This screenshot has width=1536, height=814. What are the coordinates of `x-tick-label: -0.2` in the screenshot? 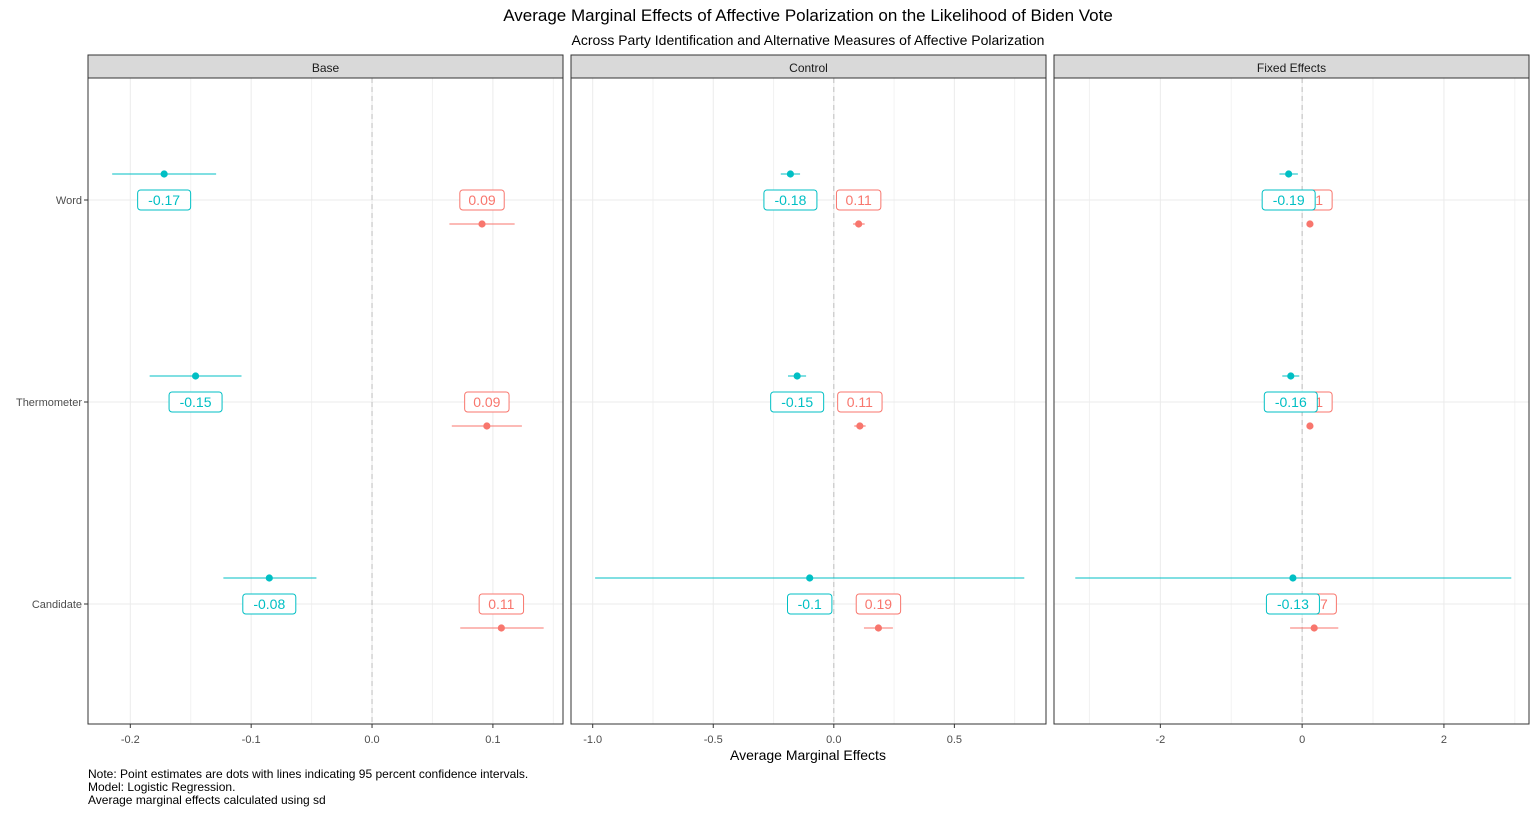 It's located at (130, 740).